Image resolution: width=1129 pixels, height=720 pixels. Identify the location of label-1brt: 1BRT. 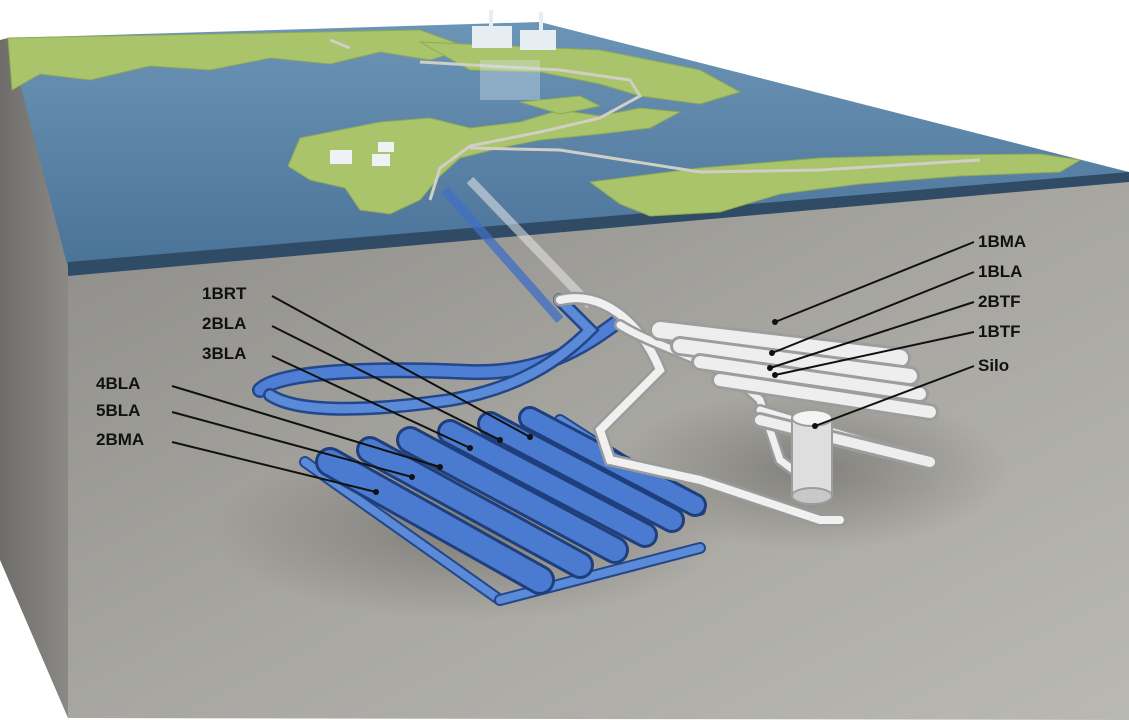
(224, 293).